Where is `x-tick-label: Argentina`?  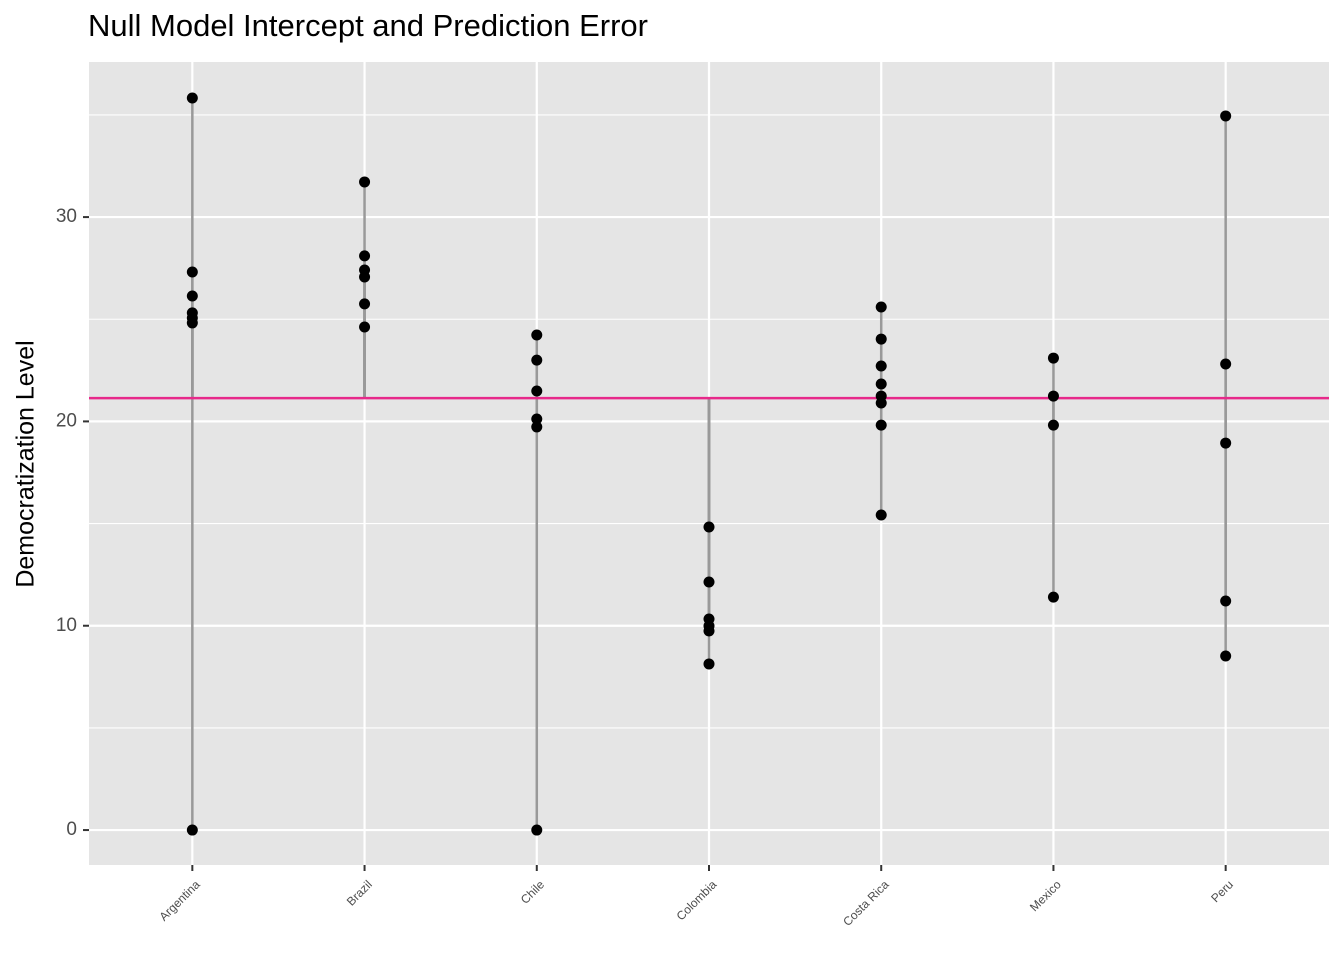
x-tick-label: Argentina is located at coordinates (179, 900).